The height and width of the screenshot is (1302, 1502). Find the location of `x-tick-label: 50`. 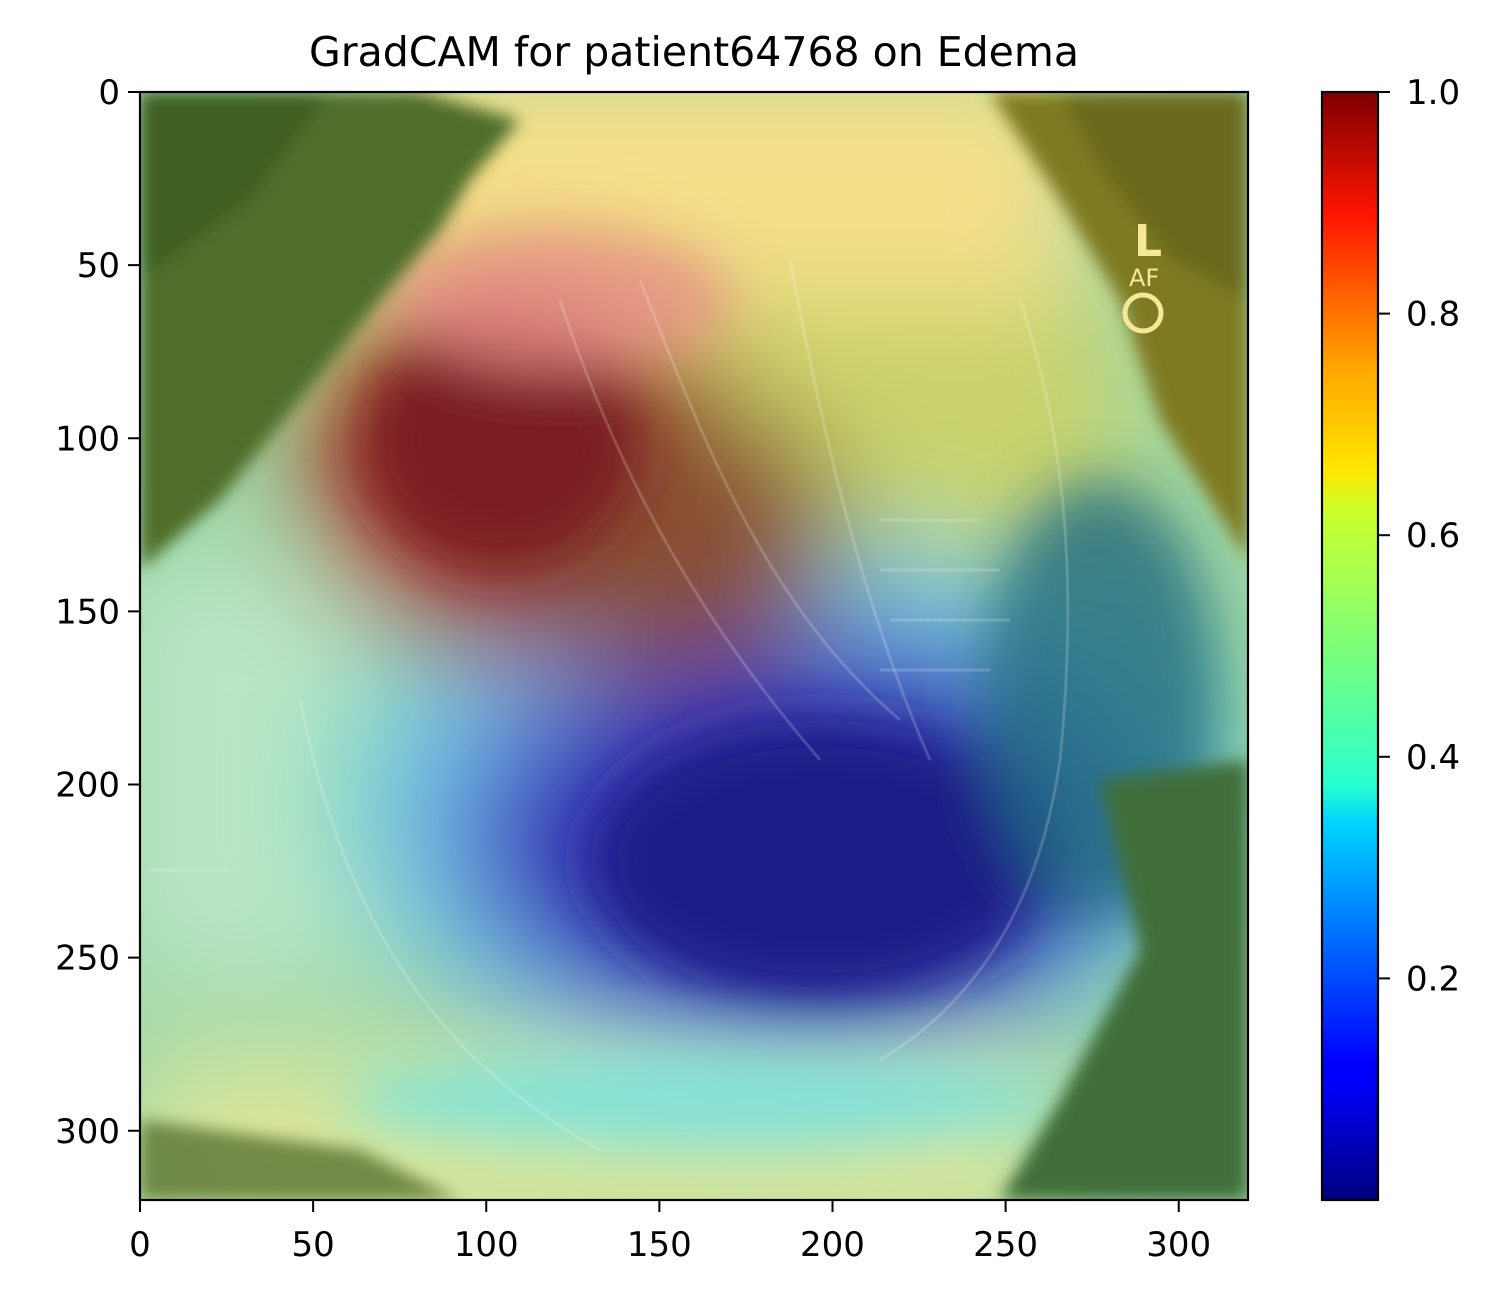

x-tick-label: 50 is located at coordinates (312, 1245).